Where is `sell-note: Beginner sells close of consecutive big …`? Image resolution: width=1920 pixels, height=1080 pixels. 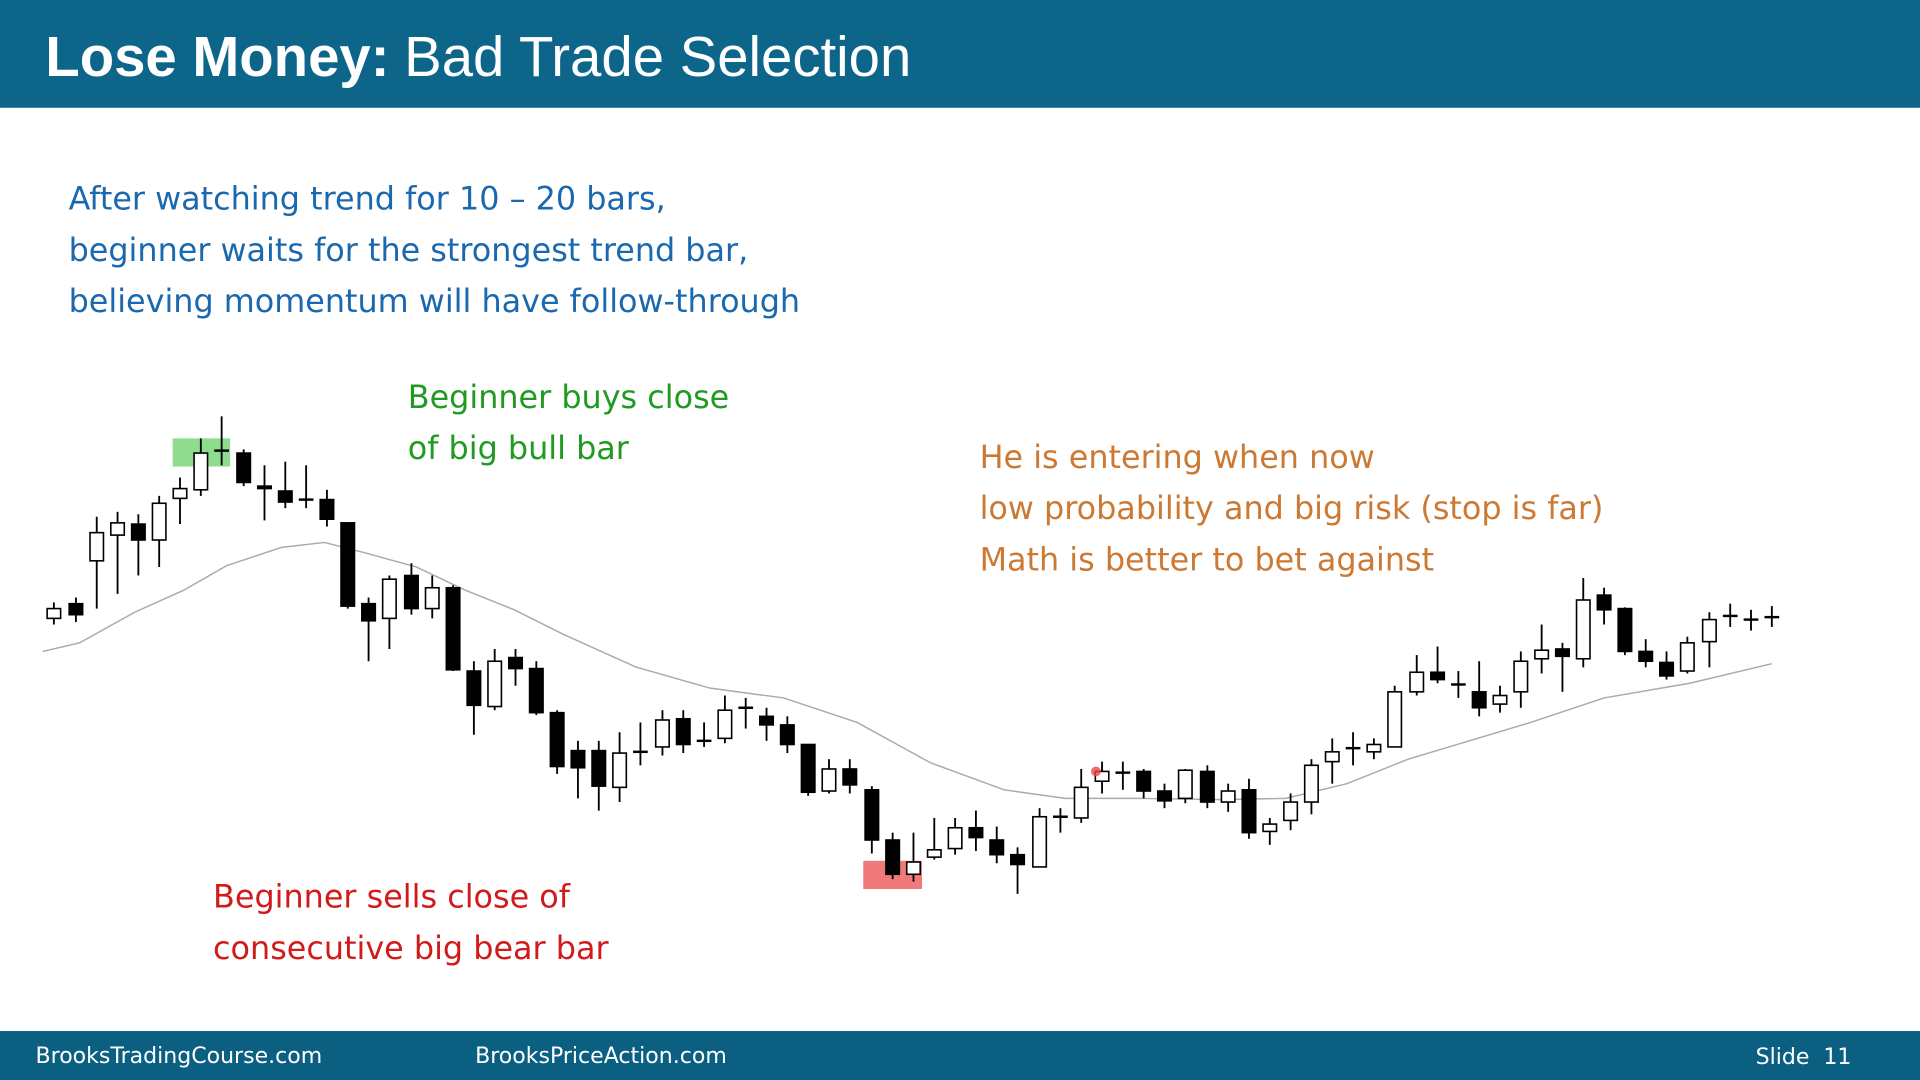 sell-note: Beginner sells close of consecutive big … is located at coordinates (411, 921).